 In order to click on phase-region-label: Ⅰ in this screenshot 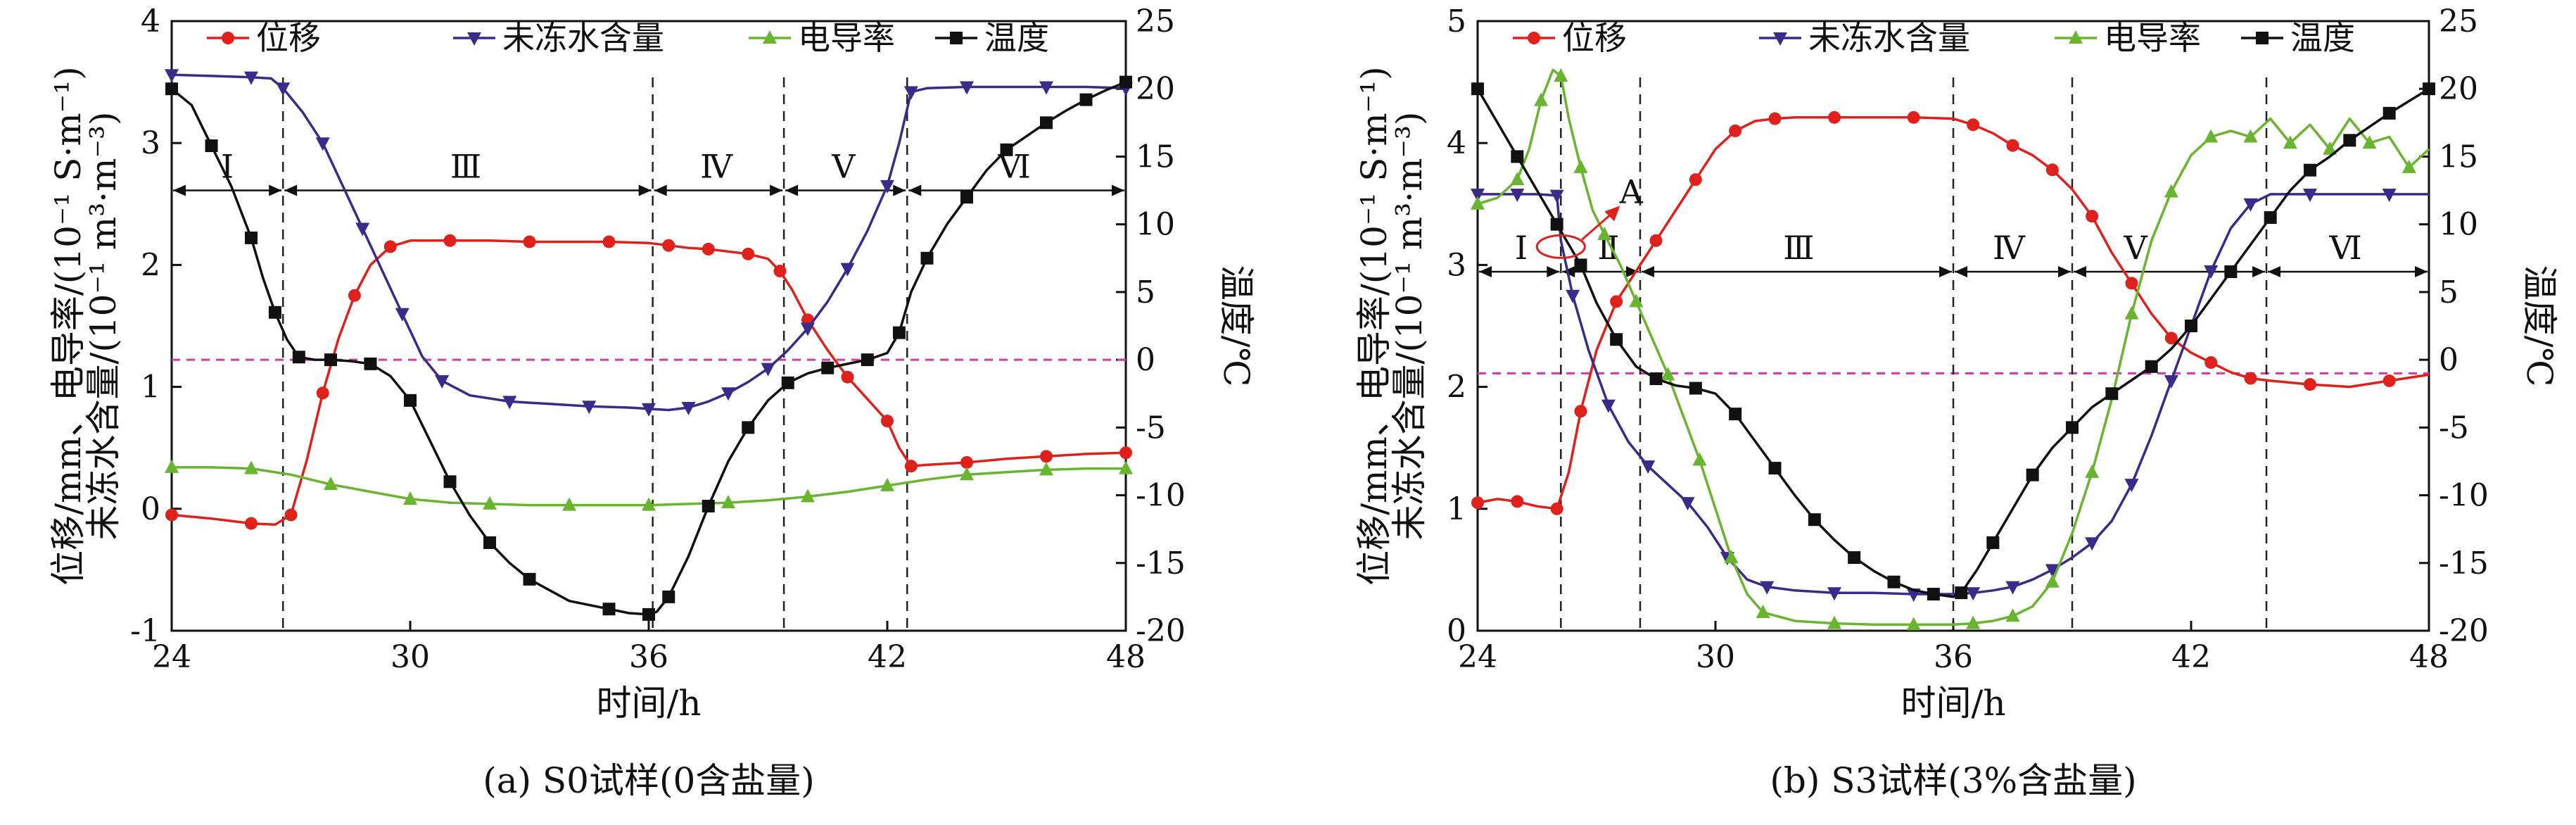, I will do `click(227, 167)`.